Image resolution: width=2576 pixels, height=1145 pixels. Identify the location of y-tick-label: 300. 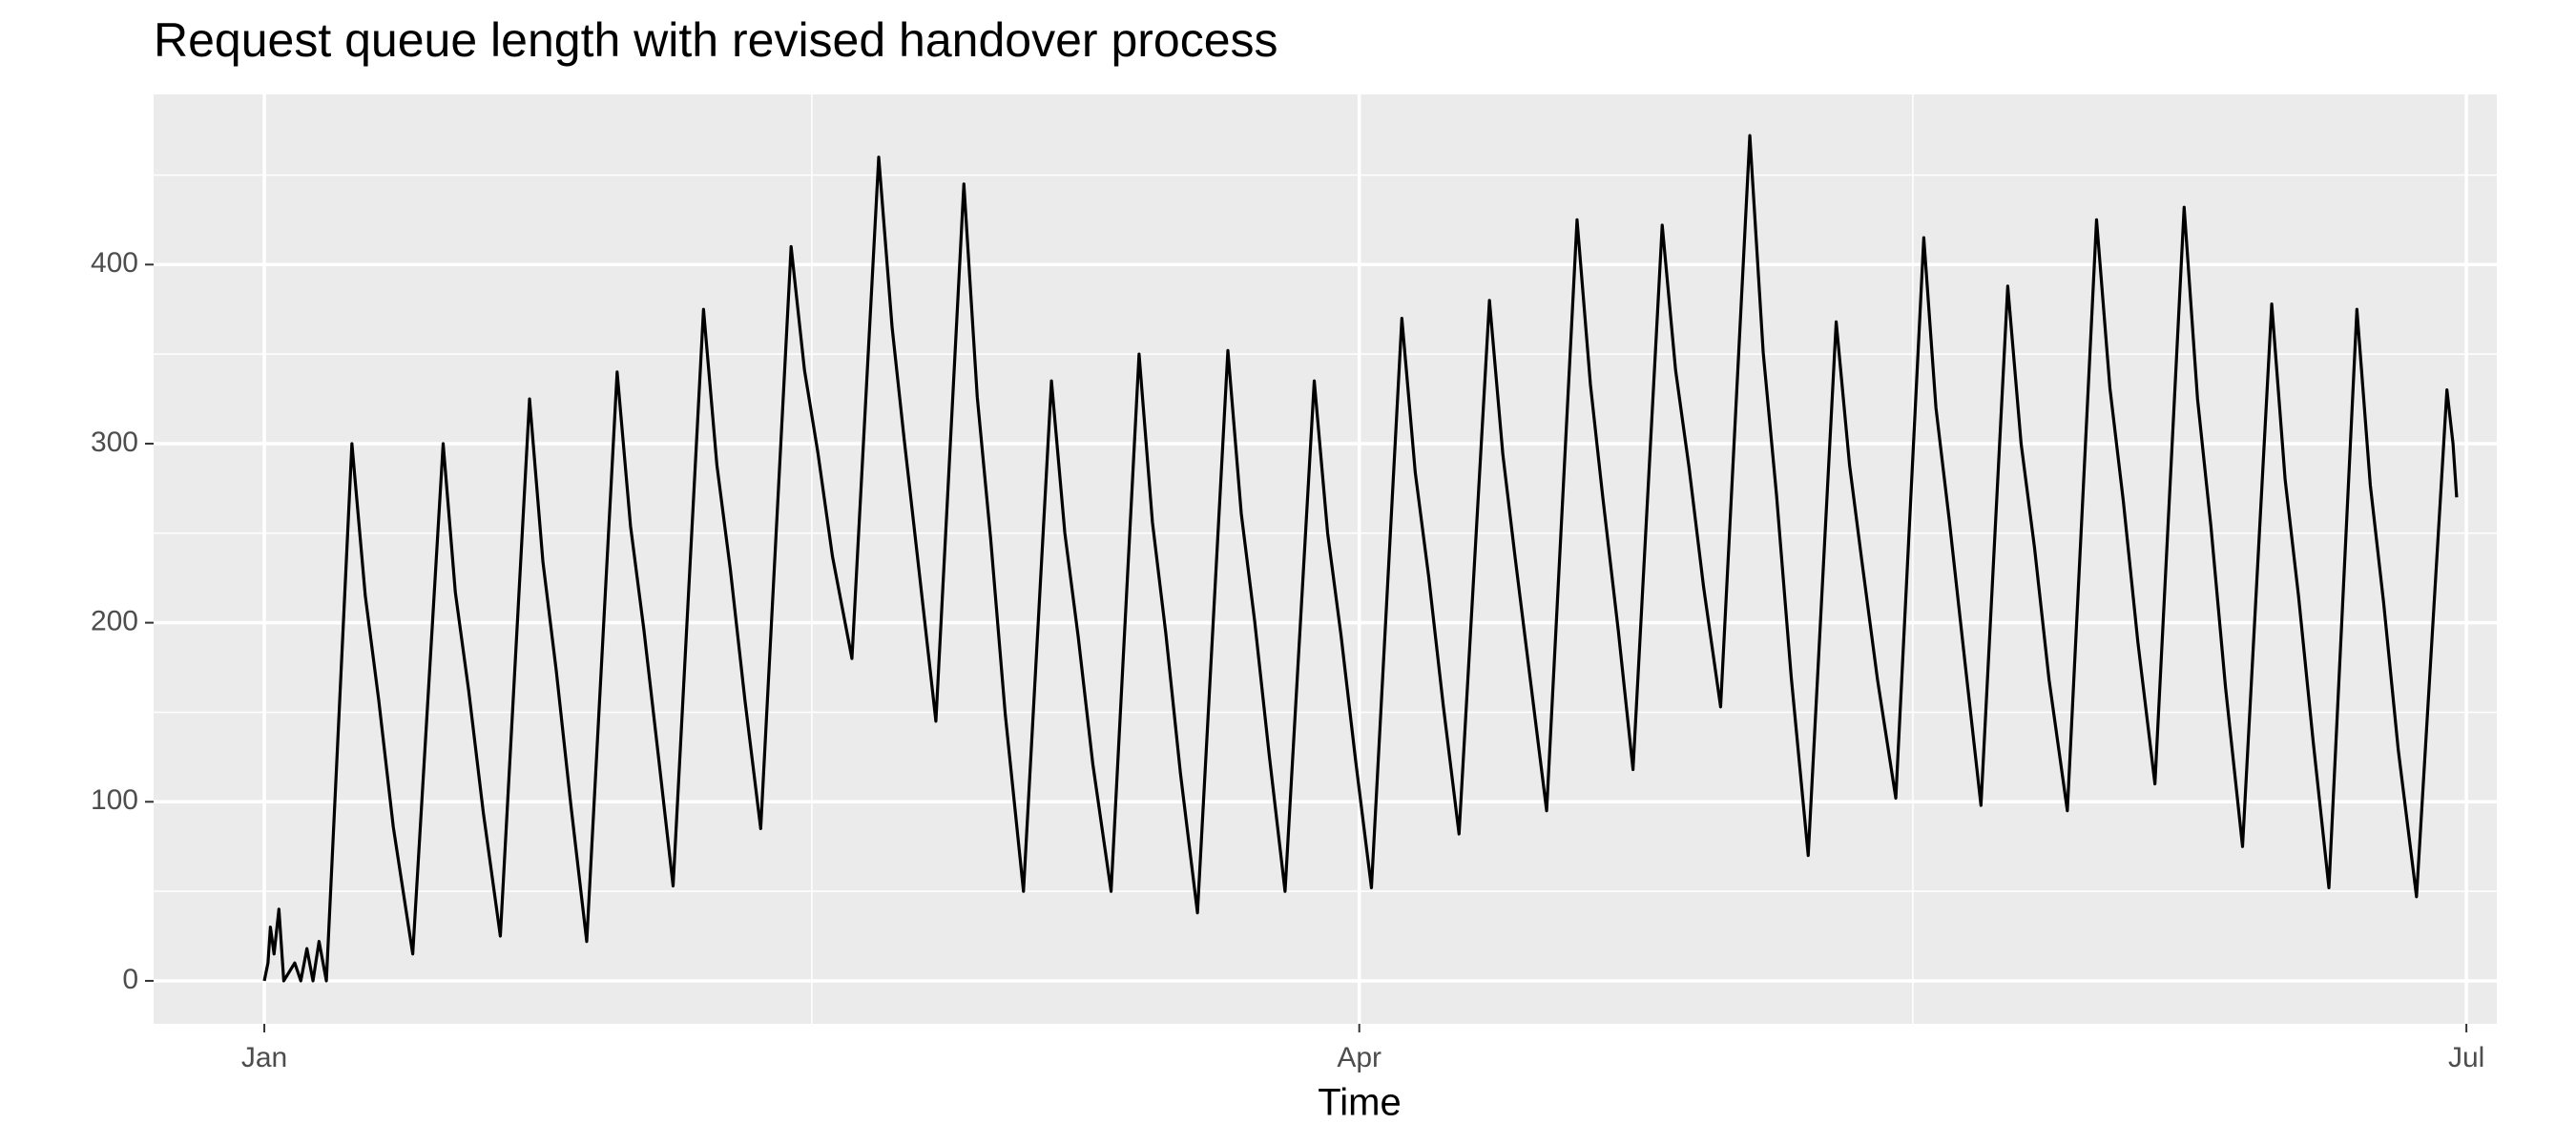
(114, 443).